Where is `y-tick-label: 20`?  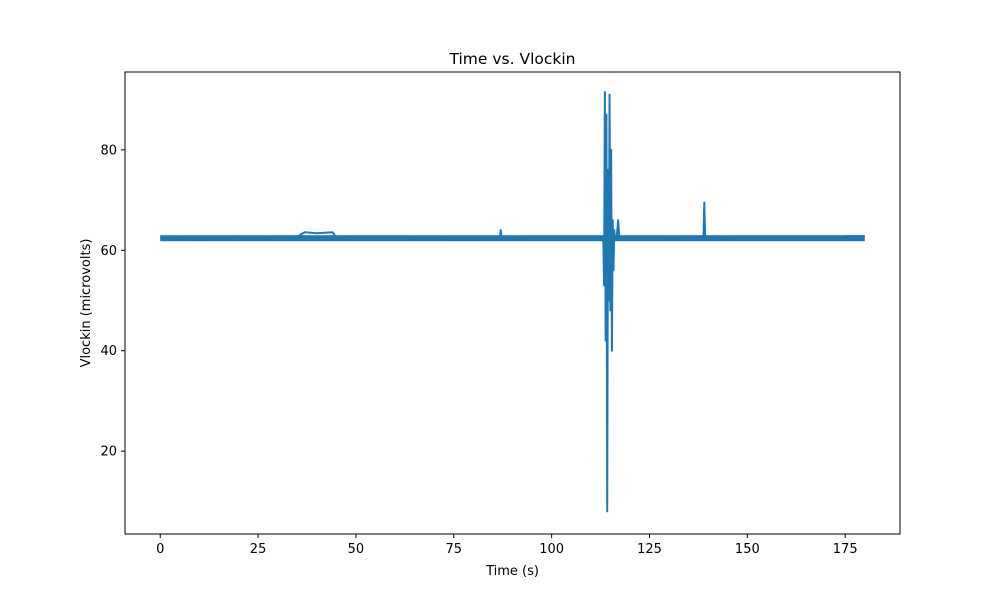
y-tick-label: 20 is located at coordinates (108, 452).